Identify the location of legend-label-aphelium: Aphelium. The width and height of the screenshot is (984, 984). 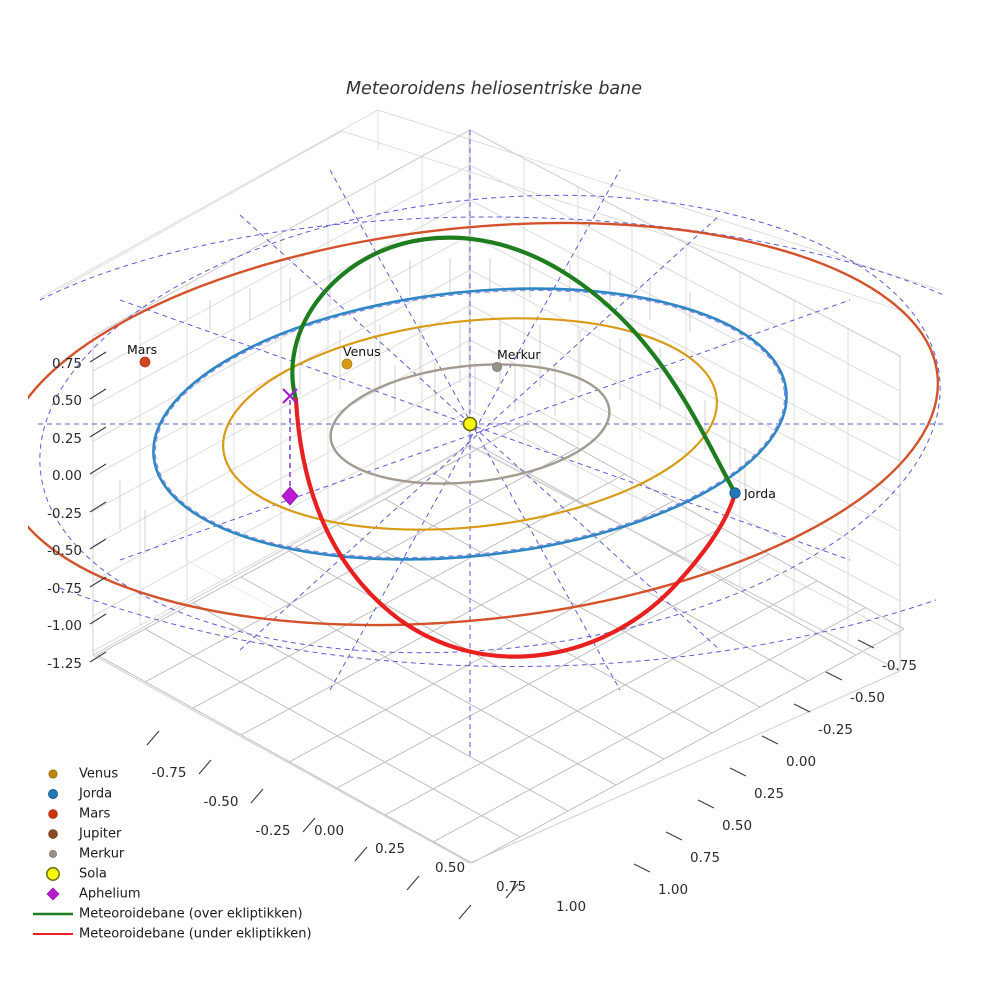
(110, 894).